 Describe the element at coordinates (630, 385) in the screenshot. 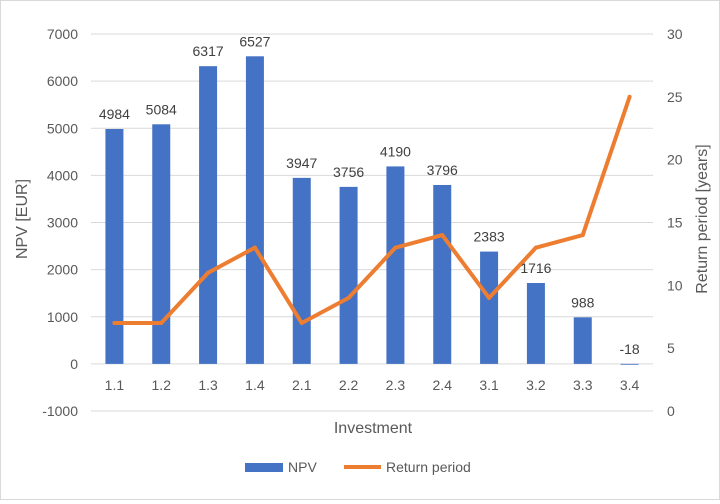

I see `x-tick-label: 3.4` at that location.